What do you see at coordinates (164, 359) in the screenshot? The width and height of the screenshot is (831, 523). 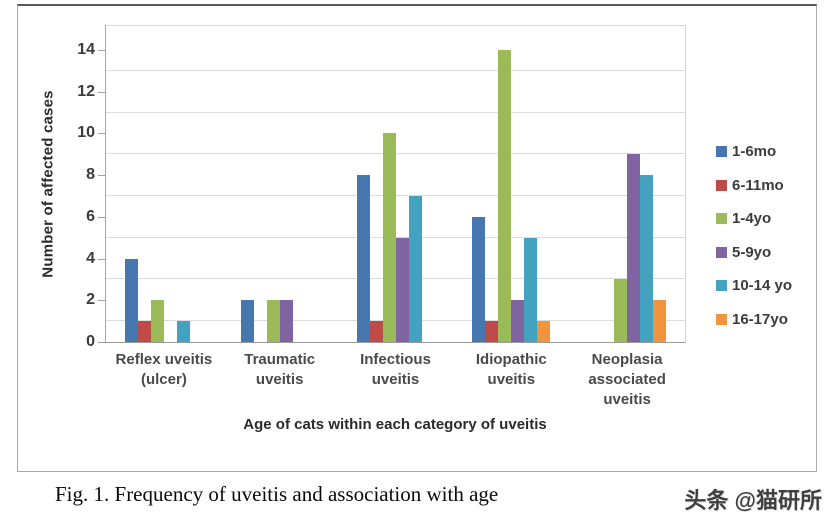 I see `x-category-label-line: Reflex uveitis` at bounding box center [164, 359].